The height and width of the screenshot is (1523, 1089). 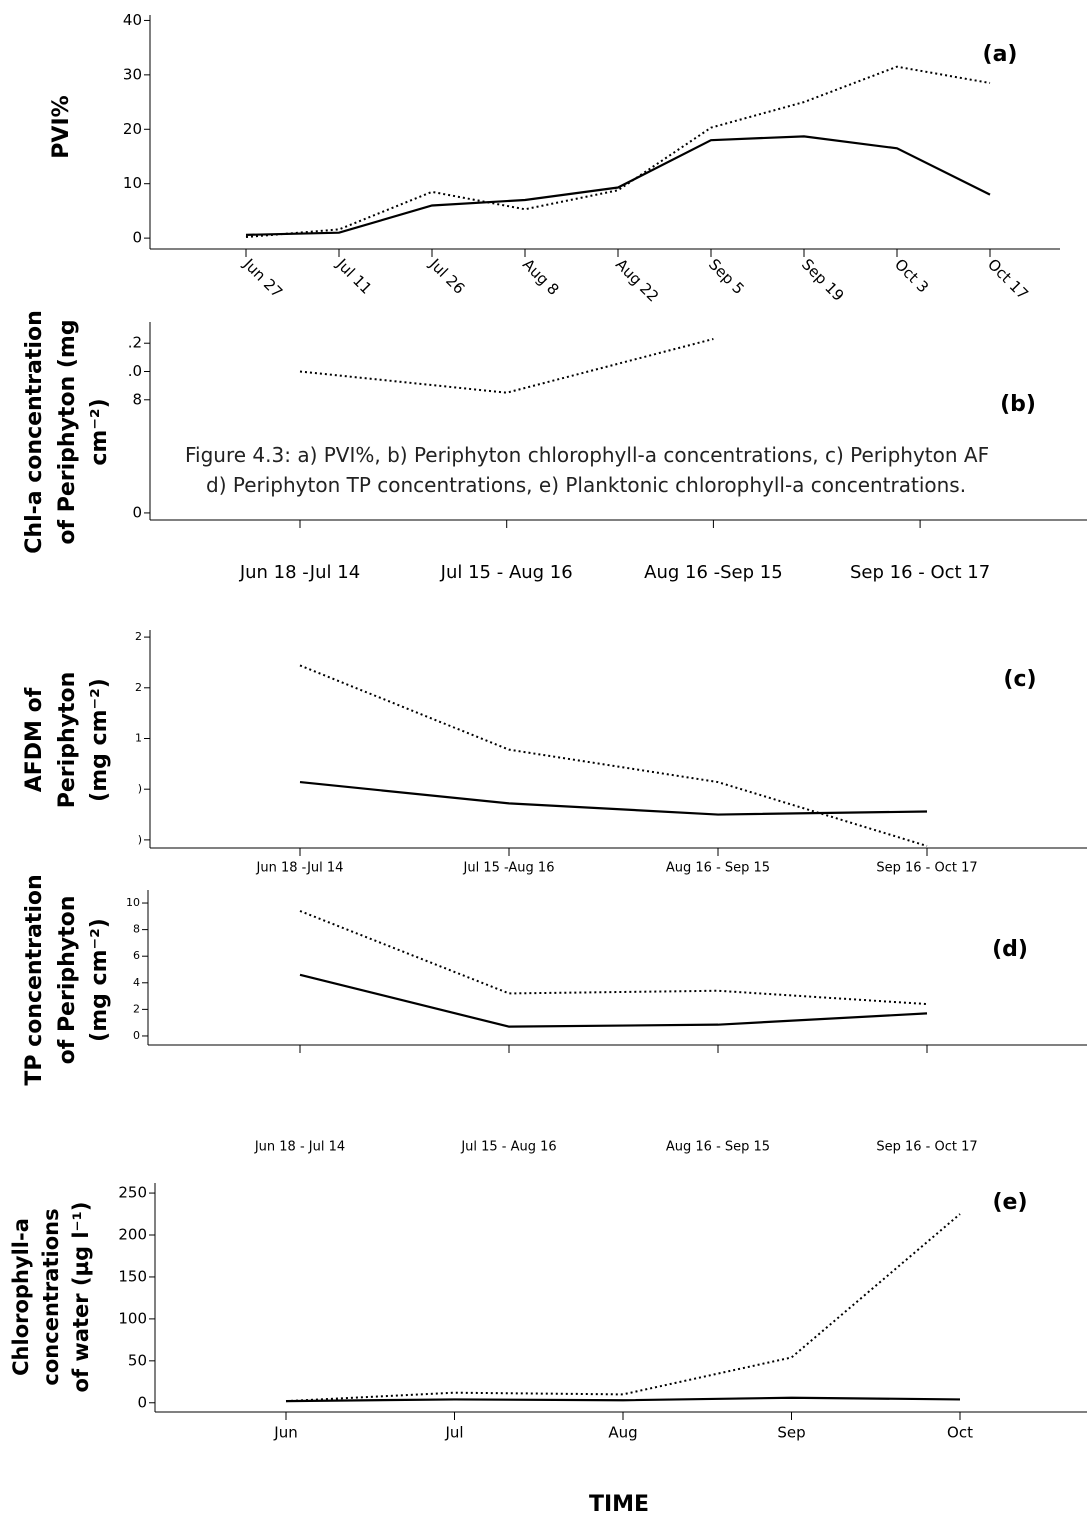 I want to click on y-axis-title: of Periphyton (mg, so click(x=67, y=431).